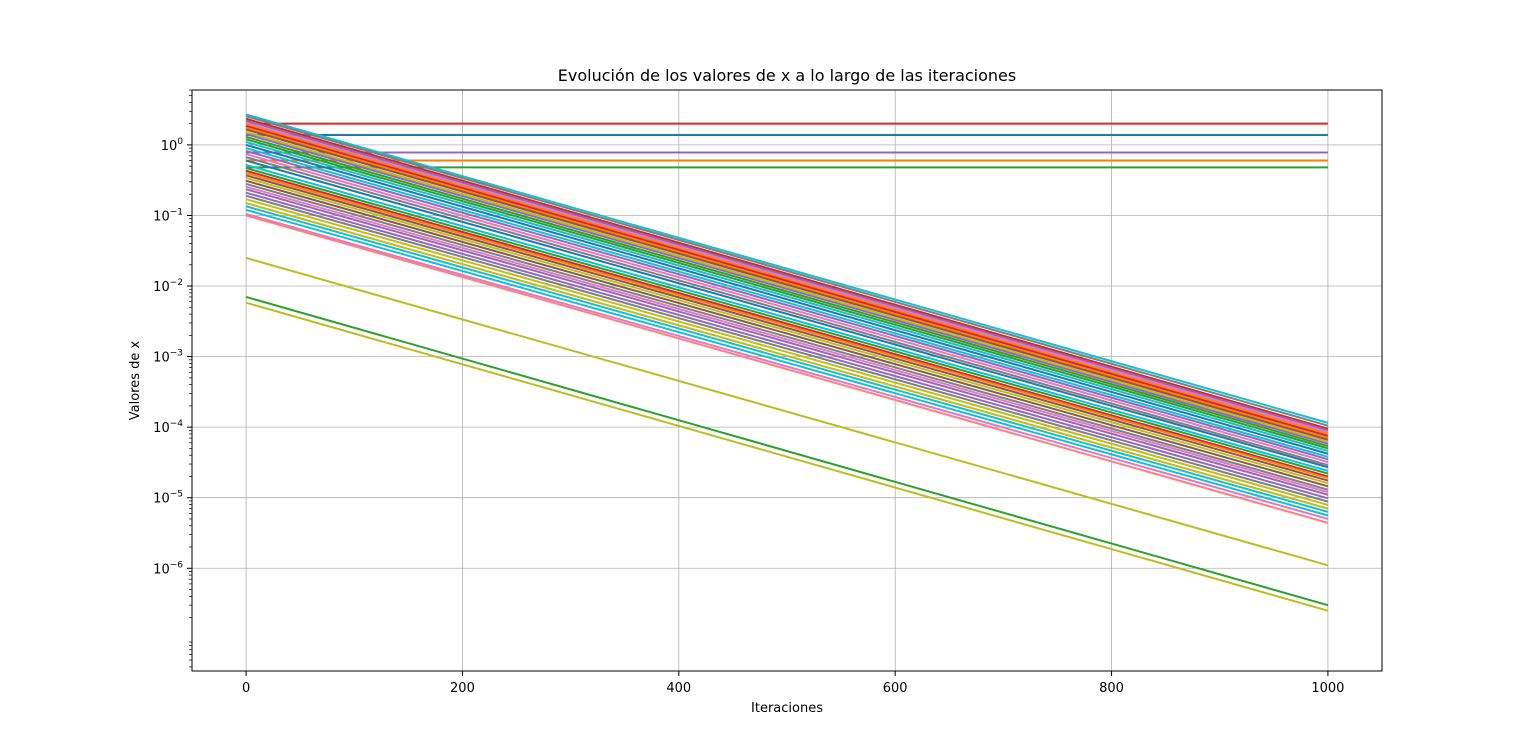  What do you see at coordinates (168, 427) in the screenshot?
I see `y-tick-label: 10⁻⁴` at bounding box center [168, 427].